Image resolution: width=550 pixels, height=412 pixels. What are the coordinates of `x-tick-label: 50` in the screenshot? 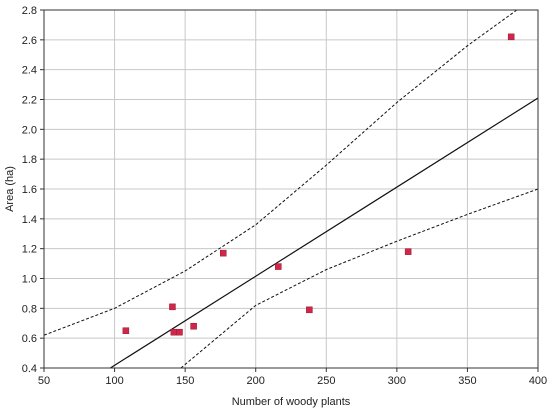 It's located at (44, 381).